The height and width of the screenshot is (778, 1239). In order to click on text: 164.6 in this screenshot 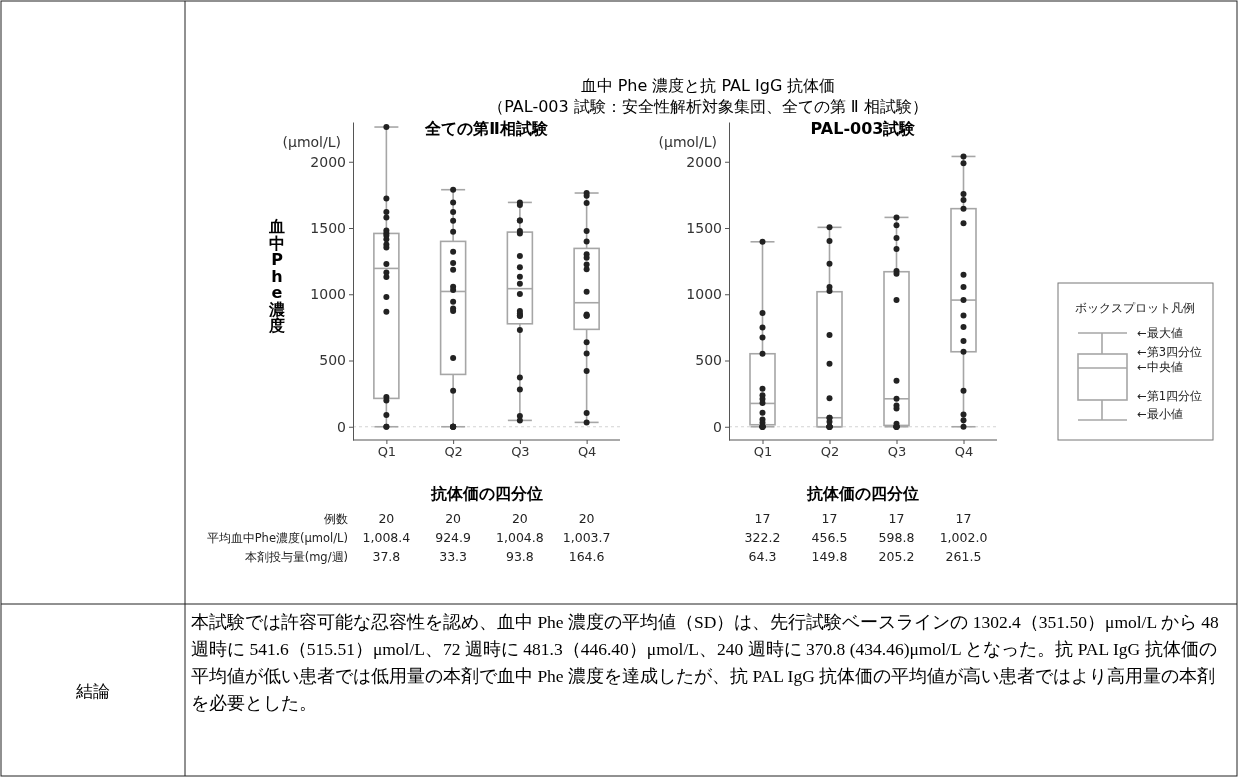, I will do `click(586, 556)`.